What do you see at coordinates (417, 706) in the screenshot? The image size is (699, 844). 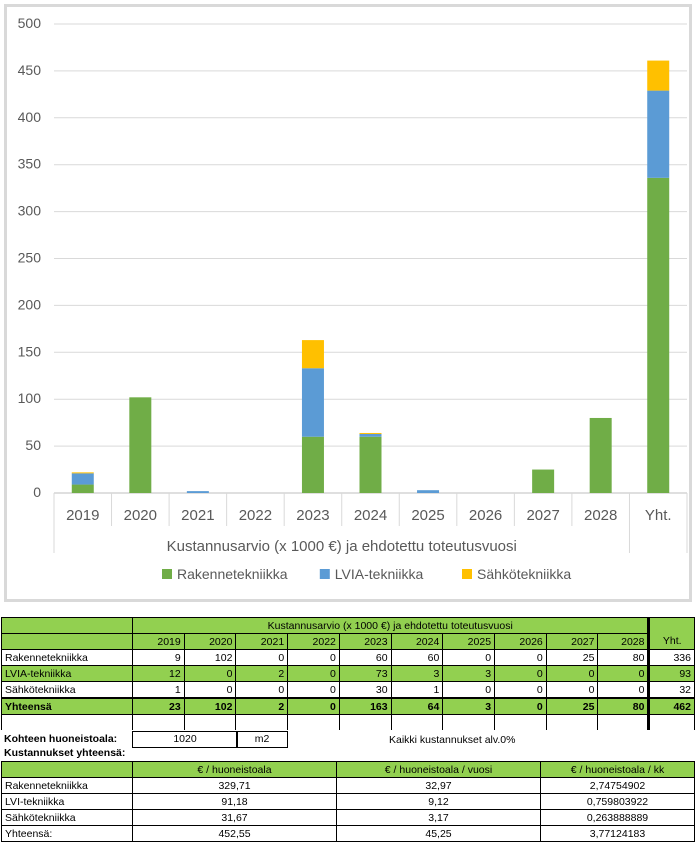 I see `cost-cell: 64` at bounding box center [417, 706].